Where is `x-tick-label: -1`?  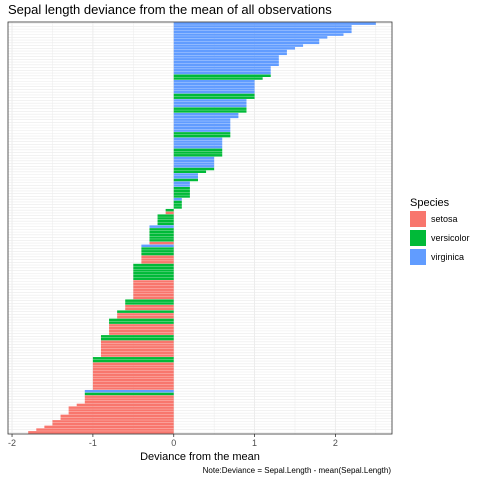 x-tick-label: -1 is located at coordinates (93, 443).